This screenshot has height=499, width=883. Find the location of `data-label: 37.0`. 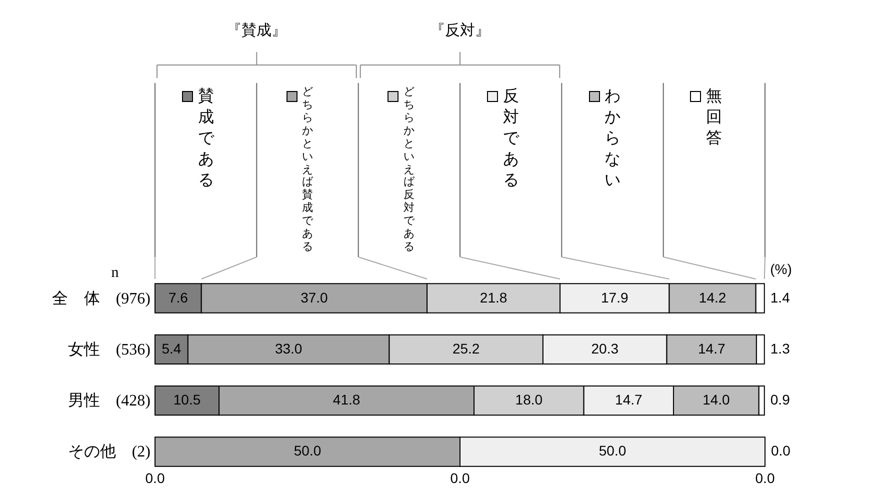

data-label: 37.0 is located at coordinates (314, 297).